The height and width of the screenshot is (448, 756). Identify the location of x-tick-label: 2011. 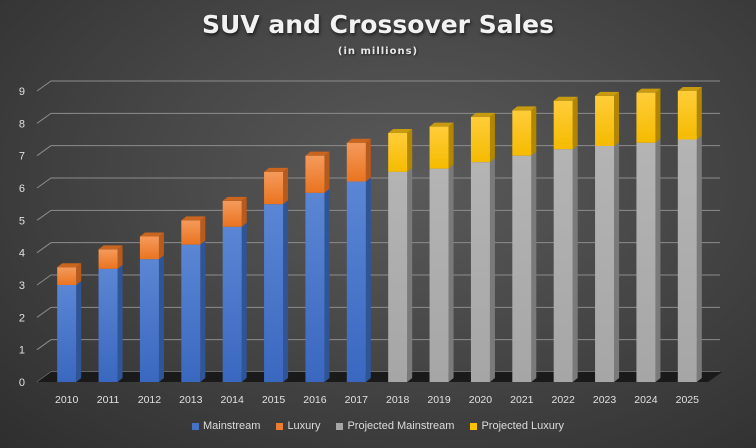
(108, 400).